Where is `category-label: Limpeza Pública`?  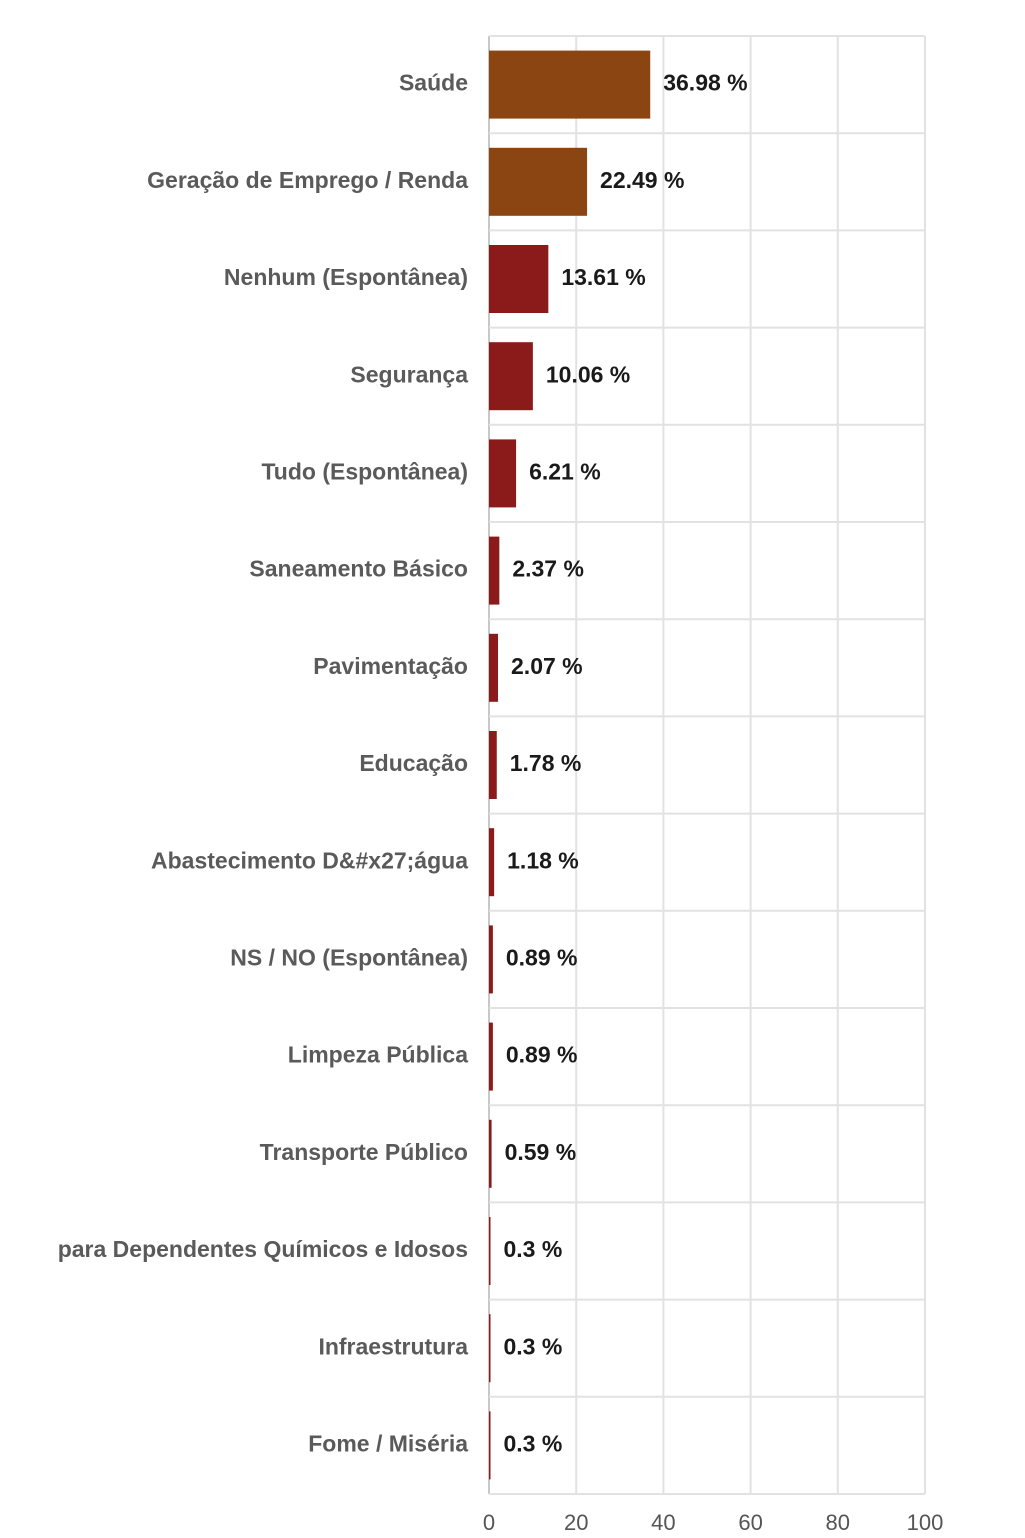
category-label: Limpeza Pública is located at coordinates (378, 1055).